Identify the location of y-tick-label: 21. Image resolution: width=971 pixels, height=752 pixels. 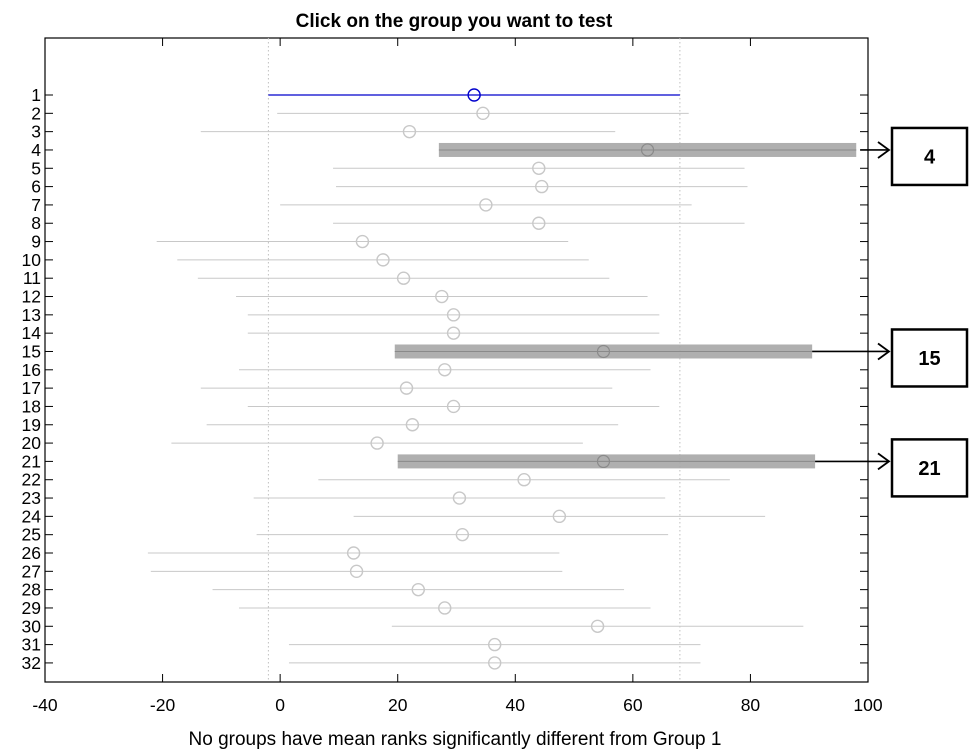
(31, 461).